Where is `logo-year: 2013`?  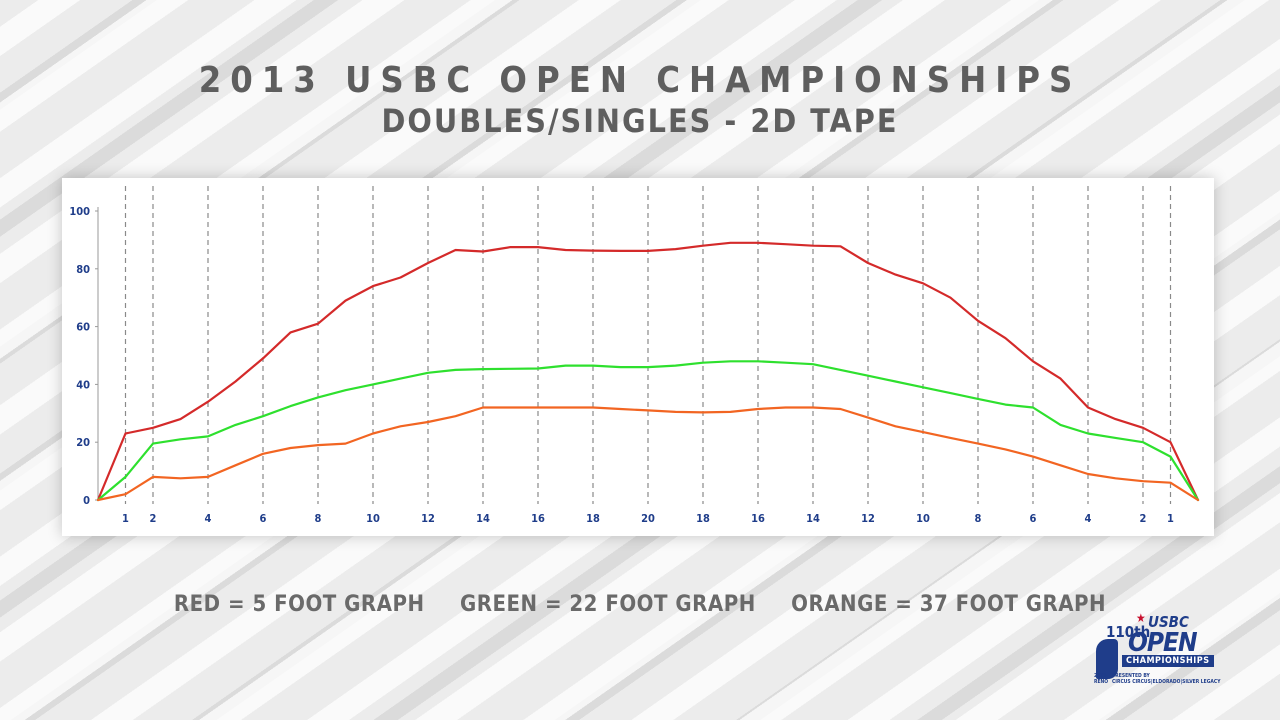
logo-year: 2013 is located at coordinates (1100, 676).